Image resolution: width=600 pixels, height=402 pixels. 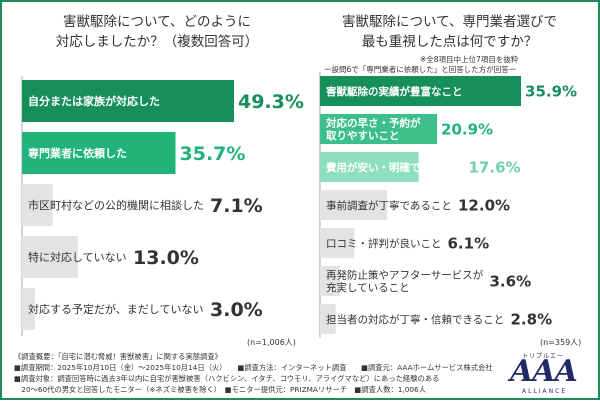 What do you see at coordinates (166, 258) in the screenshot?
I see `left-value-label-4: 13.0%` at bounding box center [166, 258].